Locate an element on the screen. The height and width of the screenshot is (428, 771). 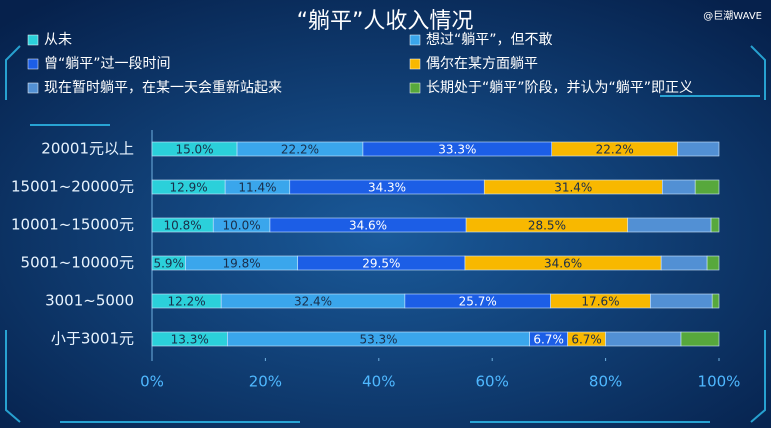
legend-label: 从未 is located at coordinates (58, 40).